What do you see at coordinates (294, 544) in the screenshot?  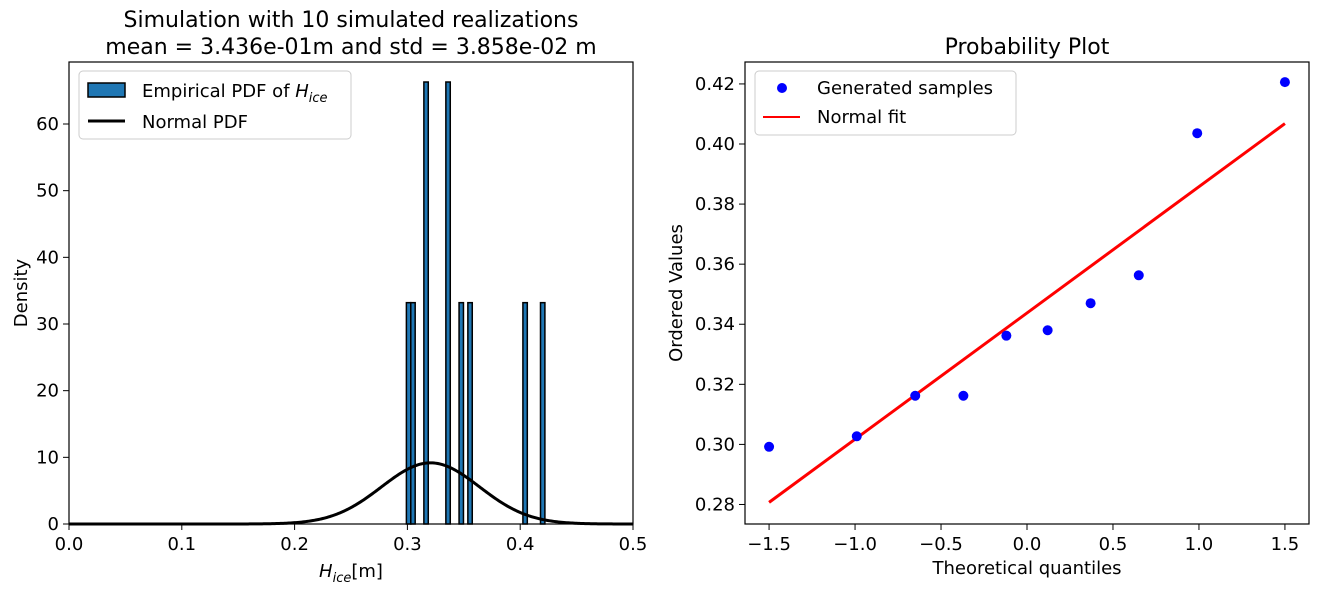 I see `histogram-xtick-label: 0.2` at bounding box center [294, 544].